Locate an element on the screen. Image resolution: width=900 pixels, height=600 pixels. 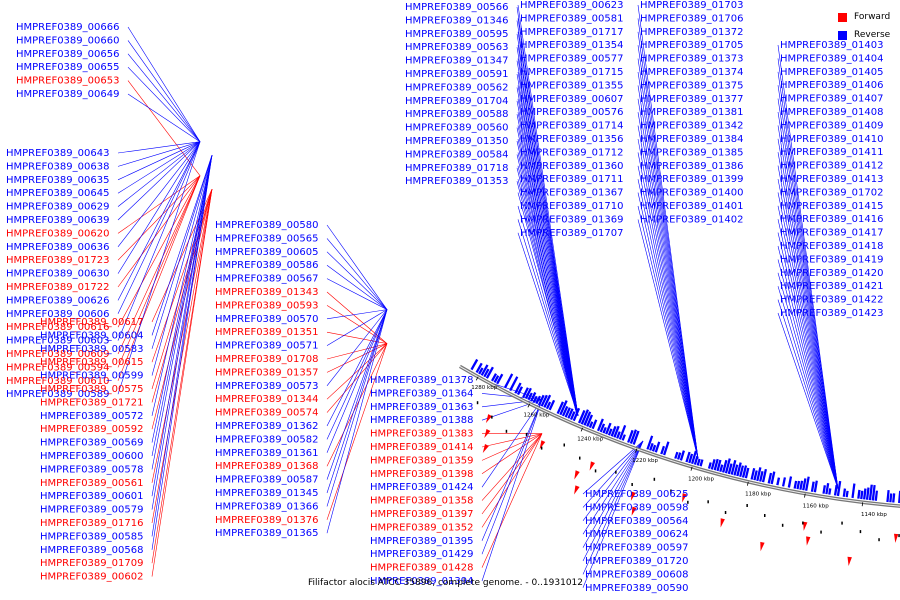
reverse-gene-label: HMPREF0389_00567 is located at coordinates (266, 279).